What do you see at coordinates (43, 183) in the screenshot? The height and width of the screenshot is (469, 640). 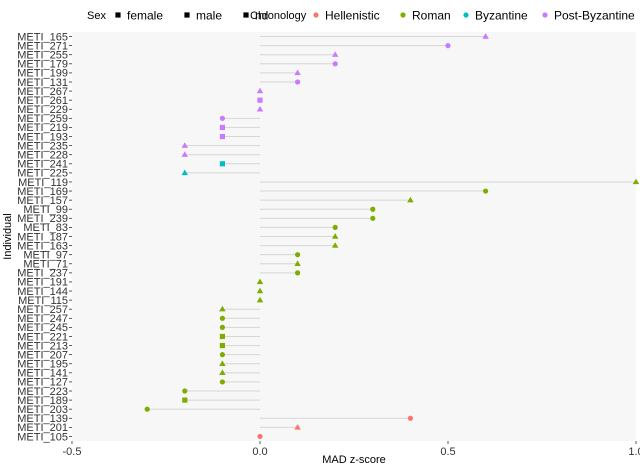 I see `y-tick-label-meti-119: METI_119` at bounding box center [43, 183].